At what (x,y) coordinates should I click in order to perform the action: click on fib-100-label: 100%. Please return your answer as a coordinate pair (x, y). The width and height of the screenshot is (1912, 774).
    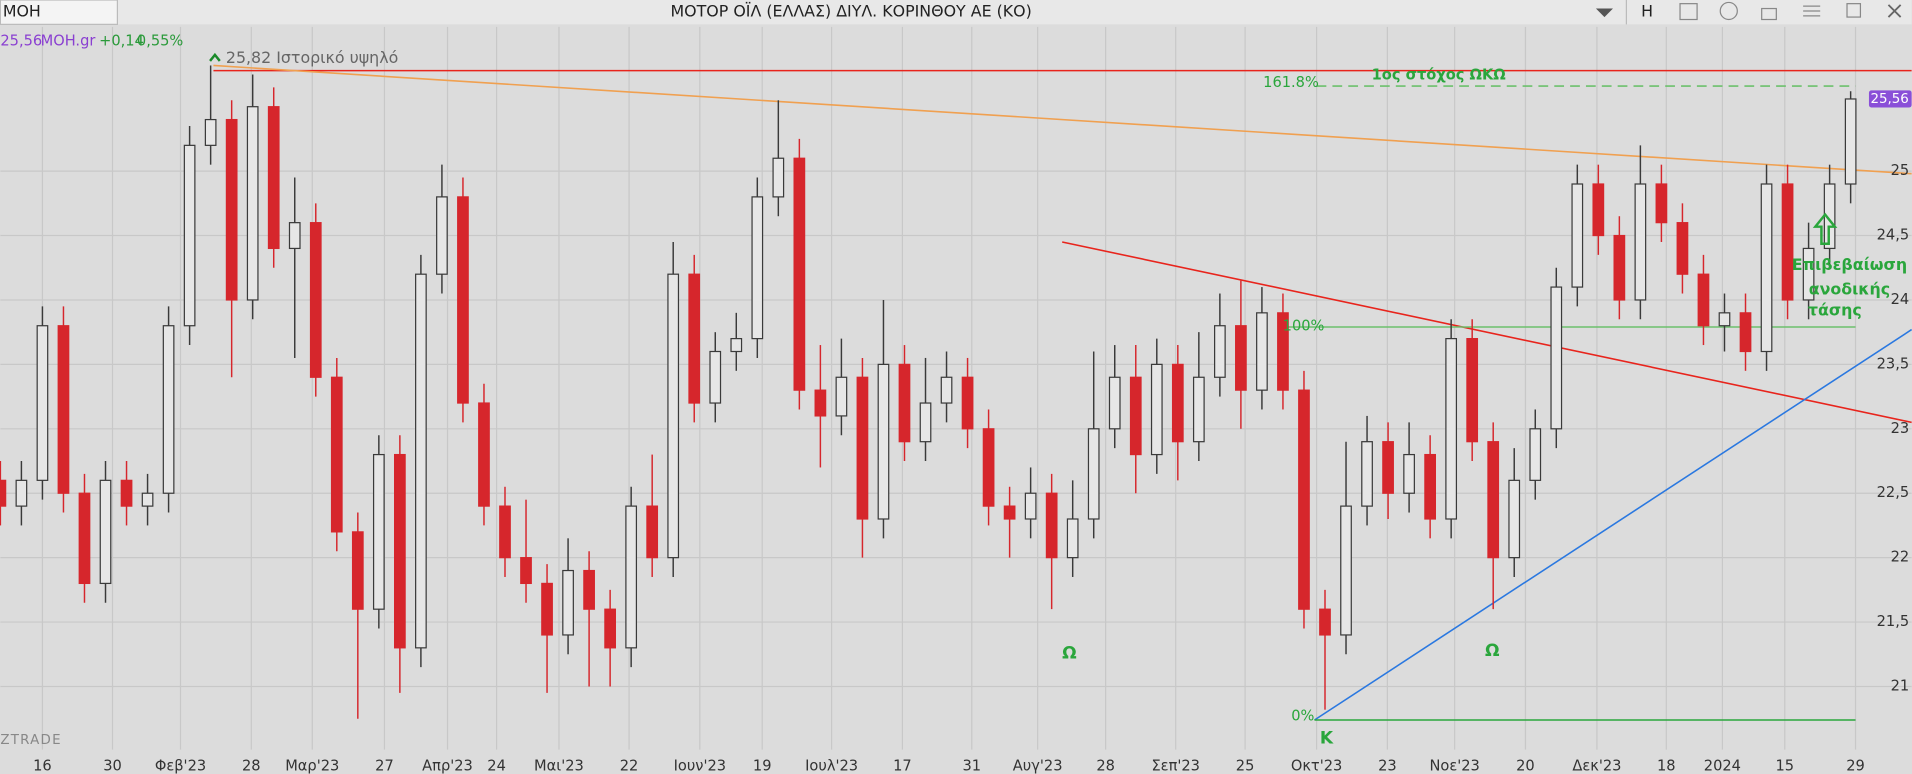
    Looking at the image, I should click on (1304, 326).